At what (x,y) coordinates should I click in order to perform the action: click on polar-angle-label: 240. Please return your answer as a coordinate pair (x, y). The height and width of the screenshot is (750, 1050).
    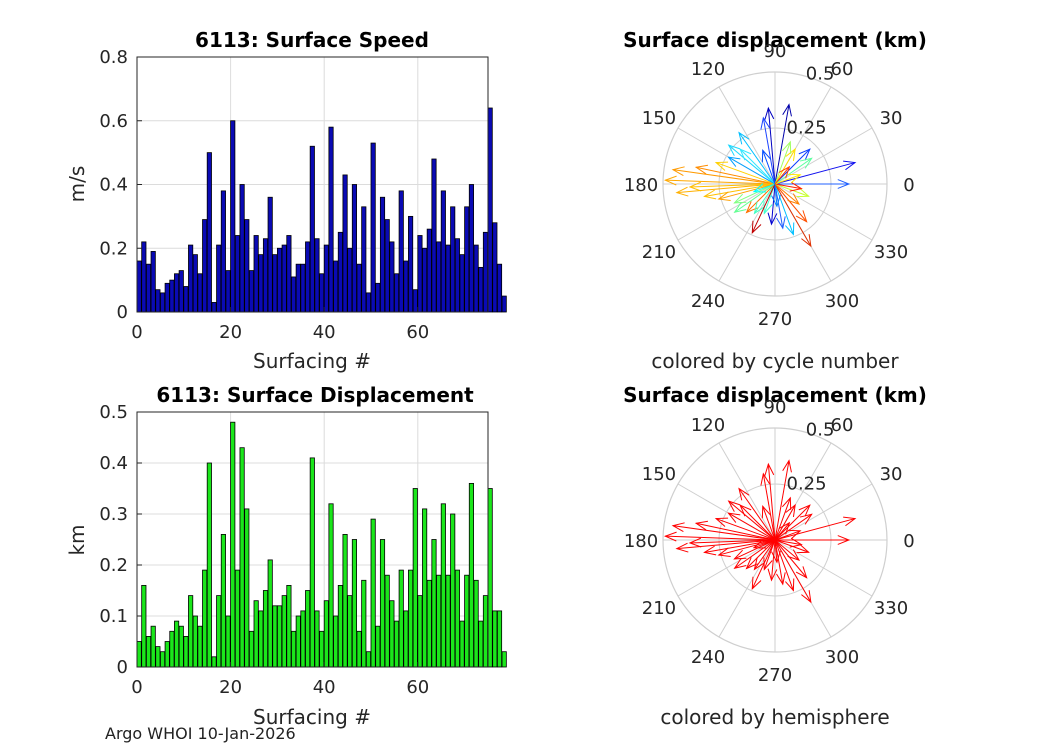
    Looking at the image, I should click on (708, 301).